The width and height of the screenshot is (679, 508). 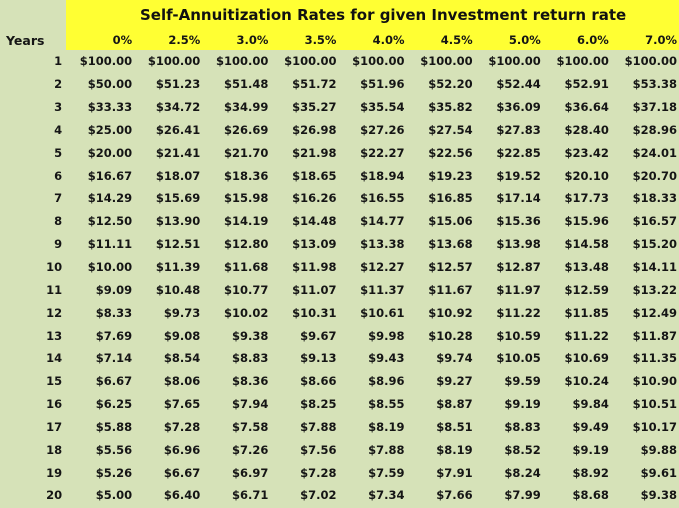 What do you see at coordinates (382, 267) in the screenshot?
I see `rate-value-cell: $12.27` at bounding box center [382, 267].